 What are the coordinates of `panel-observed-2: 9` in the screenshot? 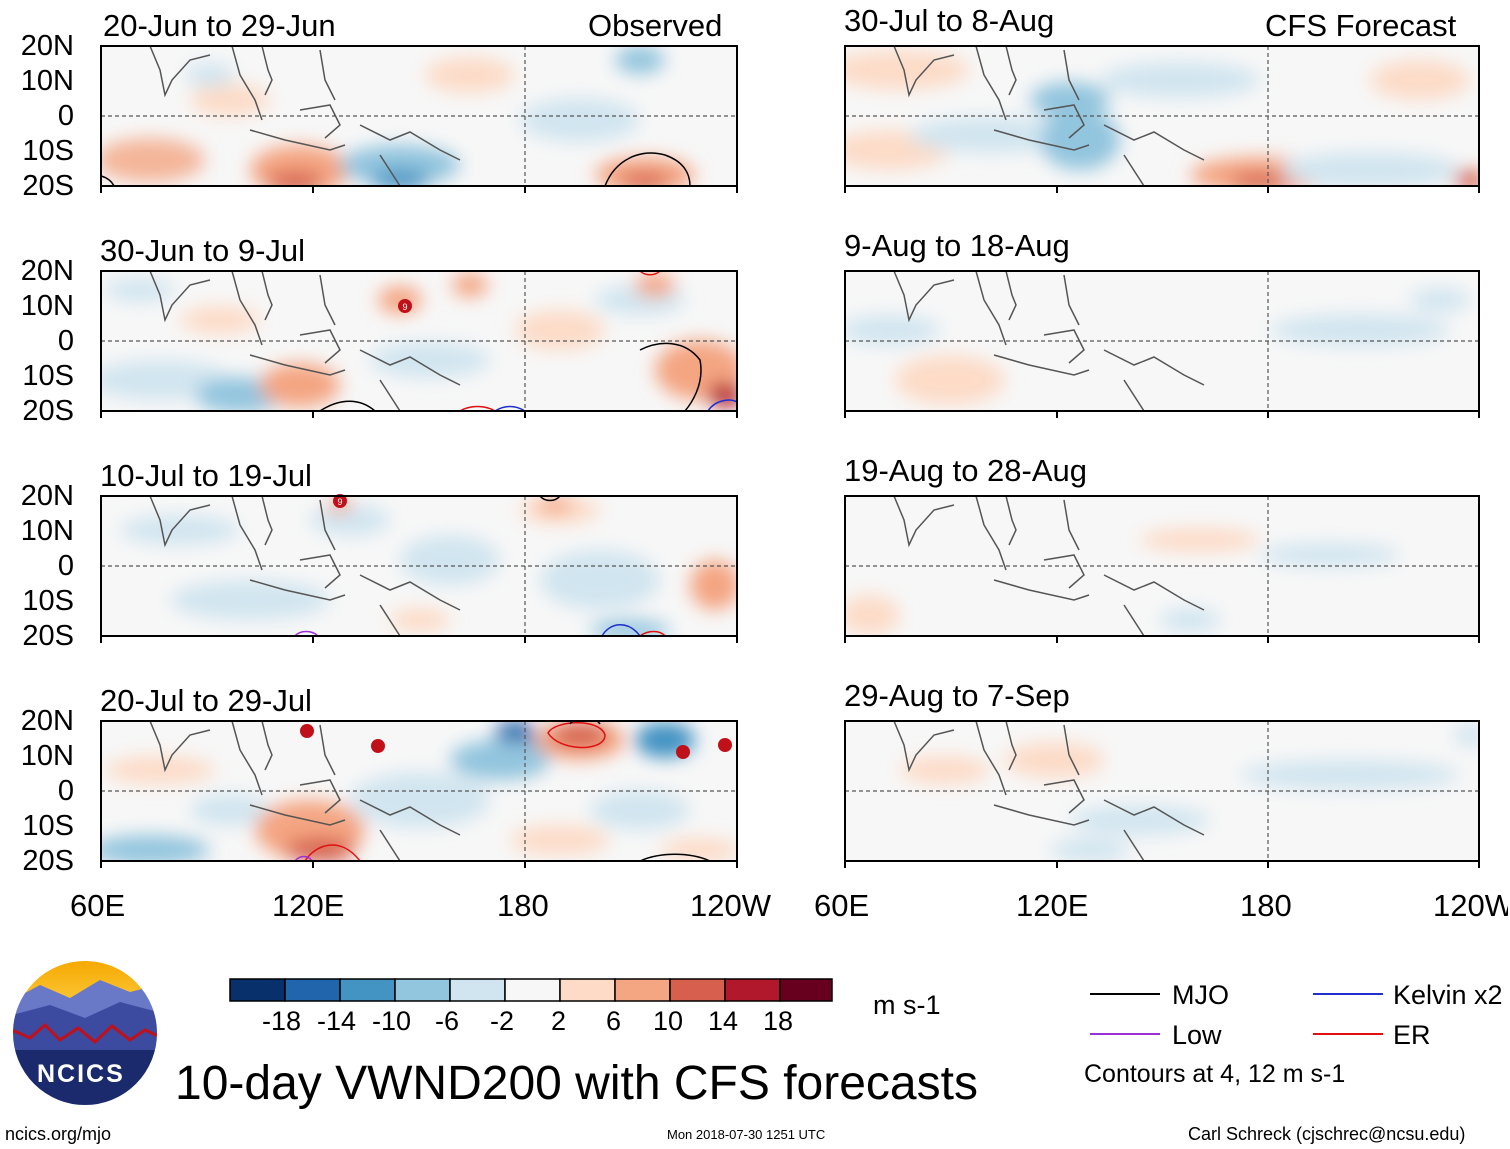 It's located at (419, 341).